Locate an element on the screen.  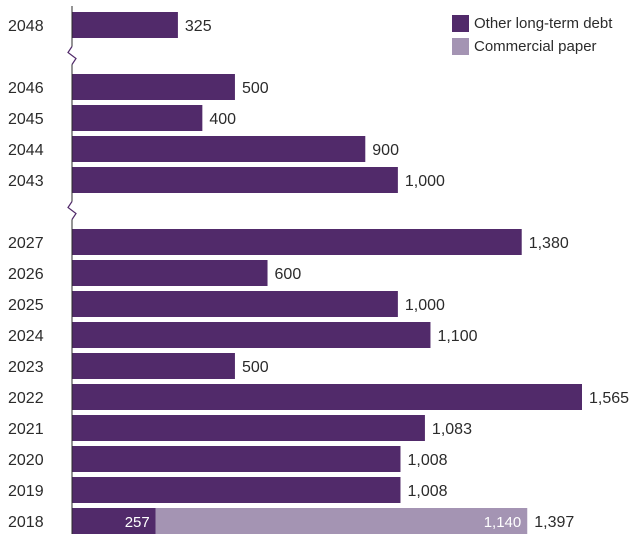
bar-other-long-term-debt-2019 is located at coordinates (236, 490).